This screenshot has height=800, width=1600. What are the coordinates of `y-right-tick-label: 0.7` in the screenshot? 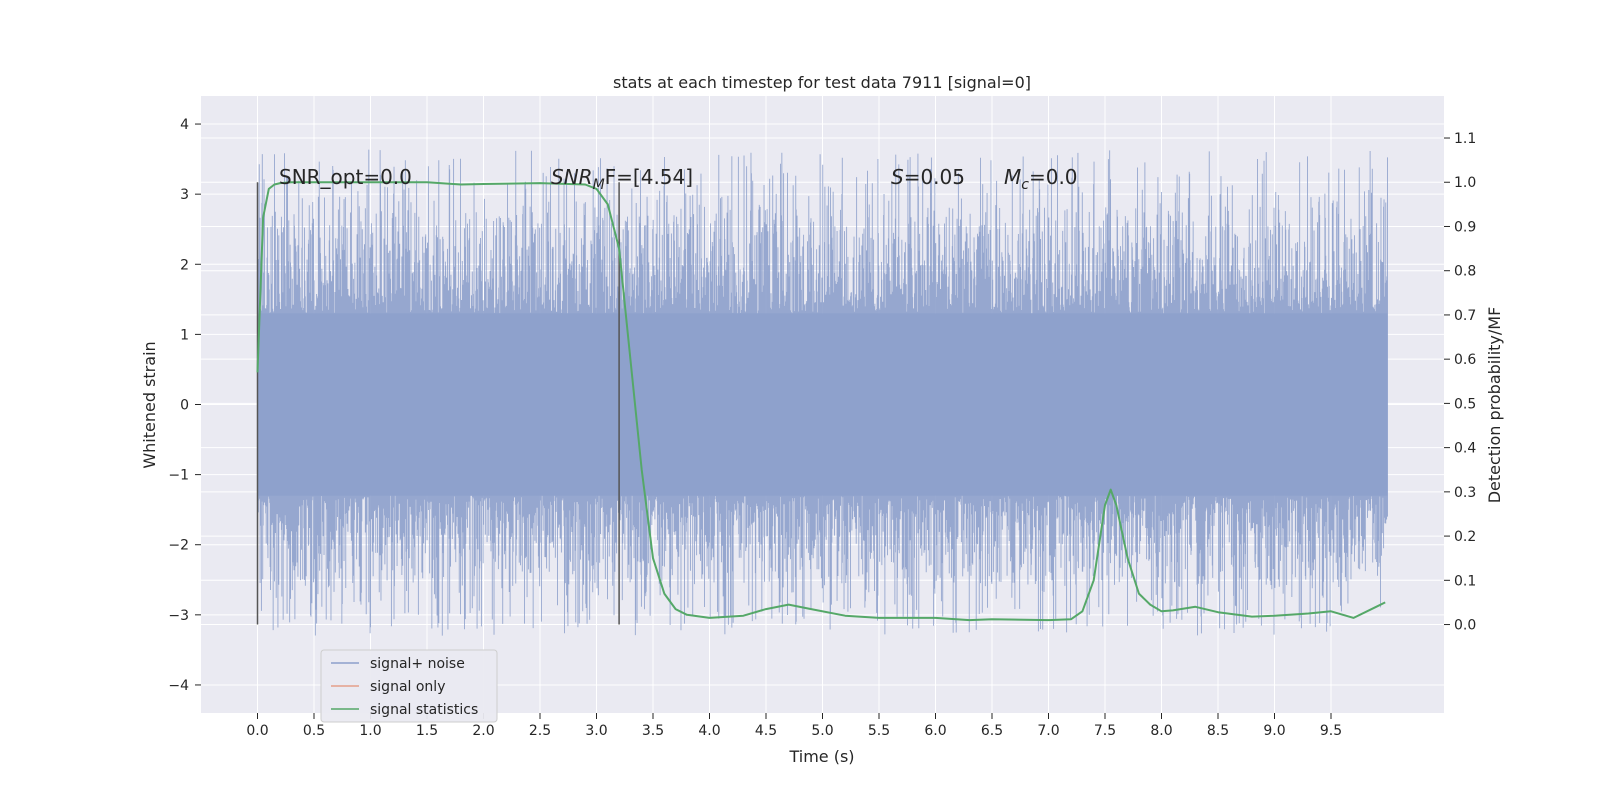 It's located at (1465, 316).